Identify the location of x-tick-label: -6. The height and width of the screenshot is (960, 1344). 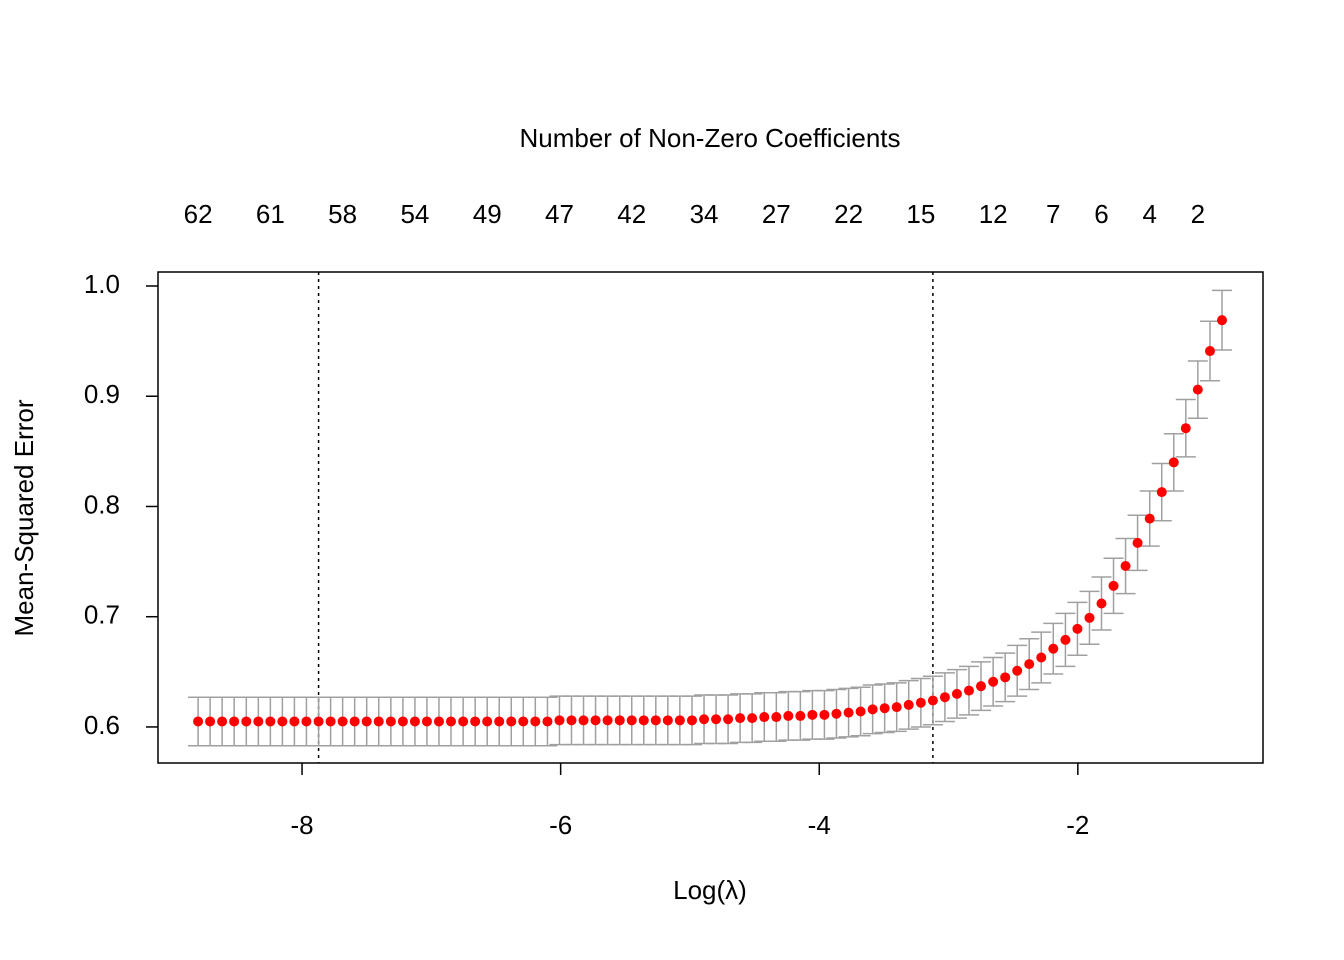
(560, 825).